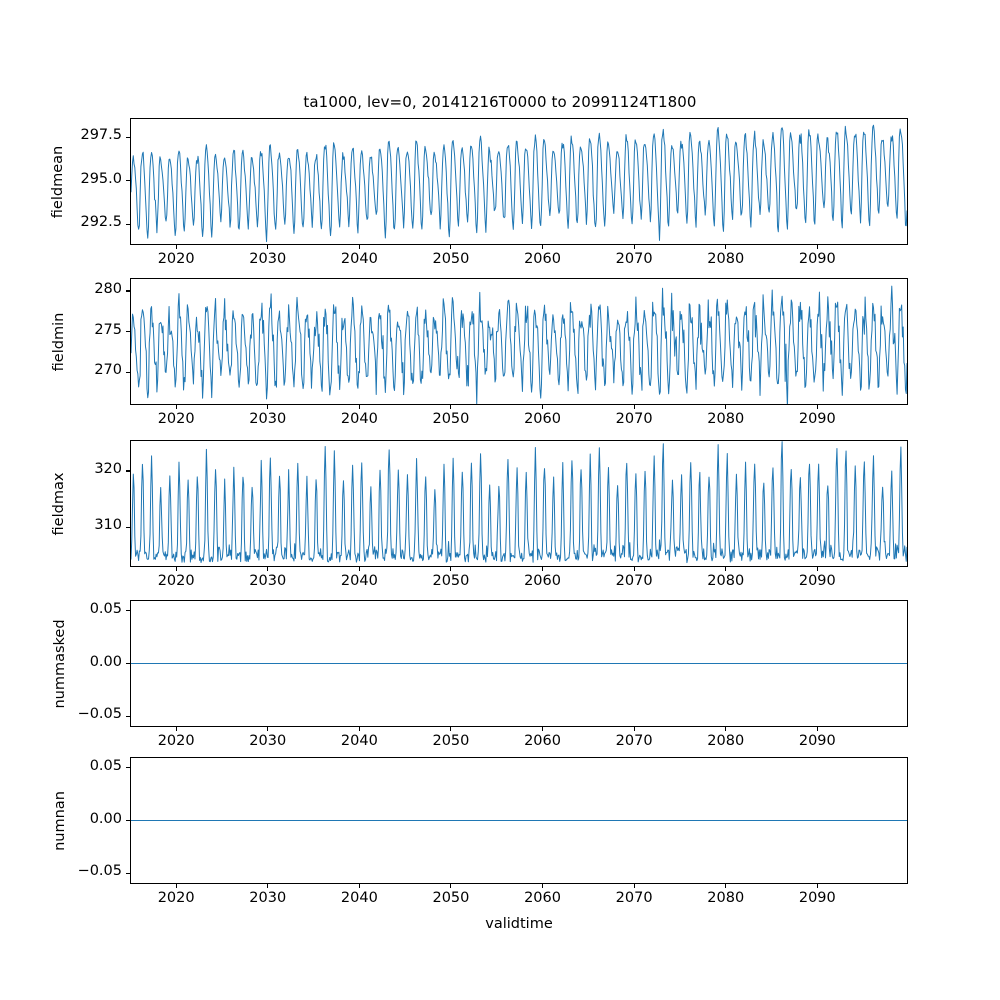 The image size is (1000, 1000). What do you see at coordinates (105, 765) in the screenshot?
I see `ytick-label-numnan-2: 0.05` at bounding box center [105, 765].